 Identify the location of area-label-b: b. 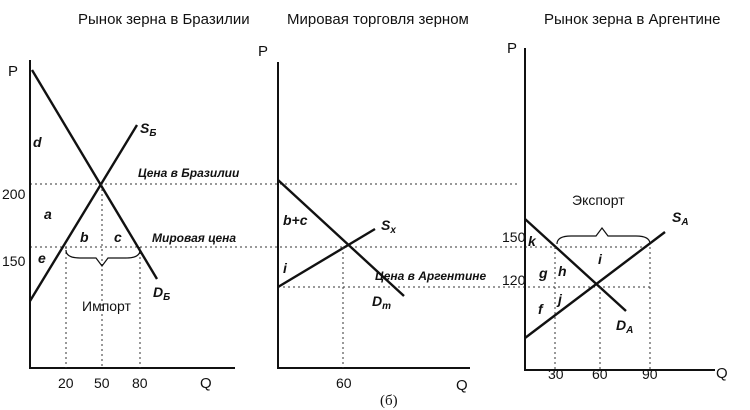
(84, 237).